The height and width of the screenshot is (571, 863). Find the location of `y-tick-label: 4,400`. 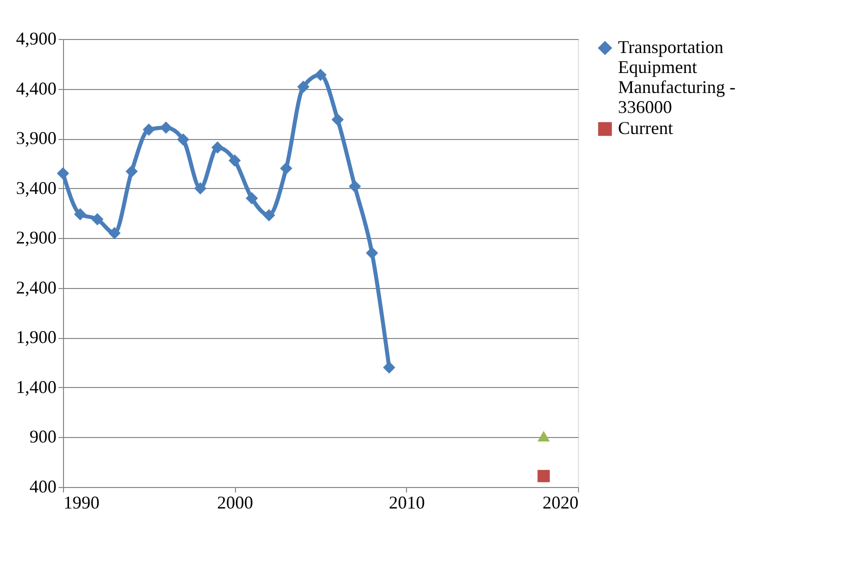

y-tick-label: 4,400 is located at coordinates (36, 88).